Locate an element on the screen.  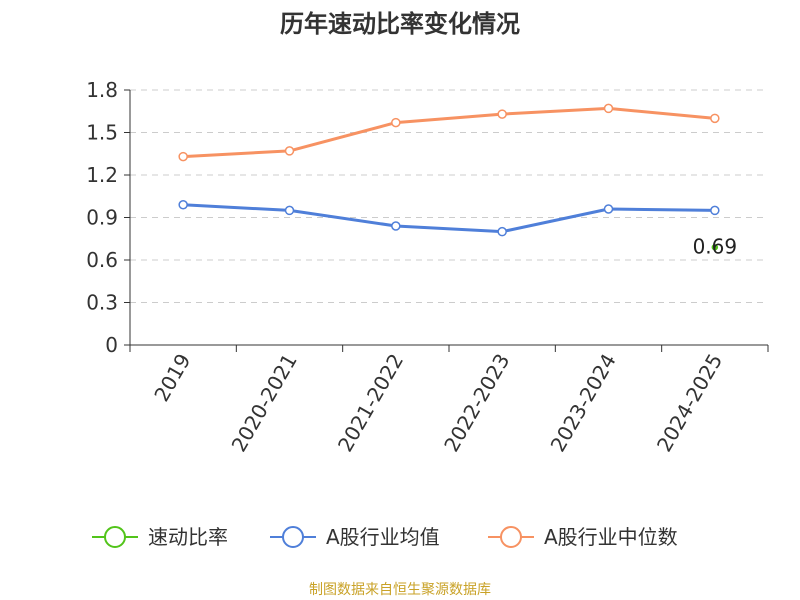
y-tick-label: 1.8 is located at coordinates (102, 90).